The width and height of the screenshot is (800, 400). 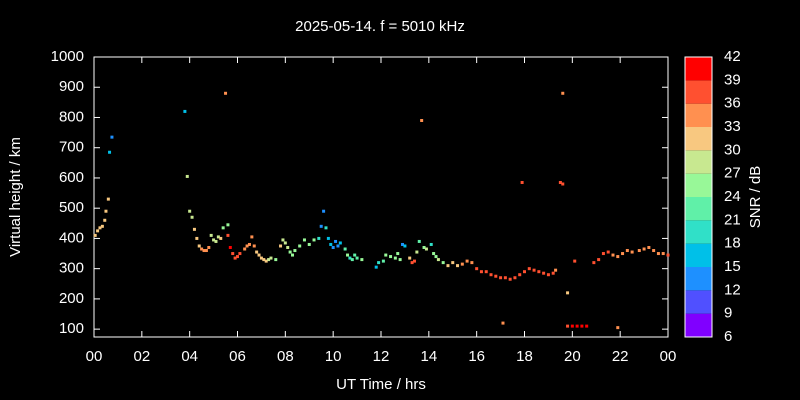 What do you see at coordinates (71, 328) in the screenshot?
I see `y-tick-label: 100` at bounding box center [71, 328].